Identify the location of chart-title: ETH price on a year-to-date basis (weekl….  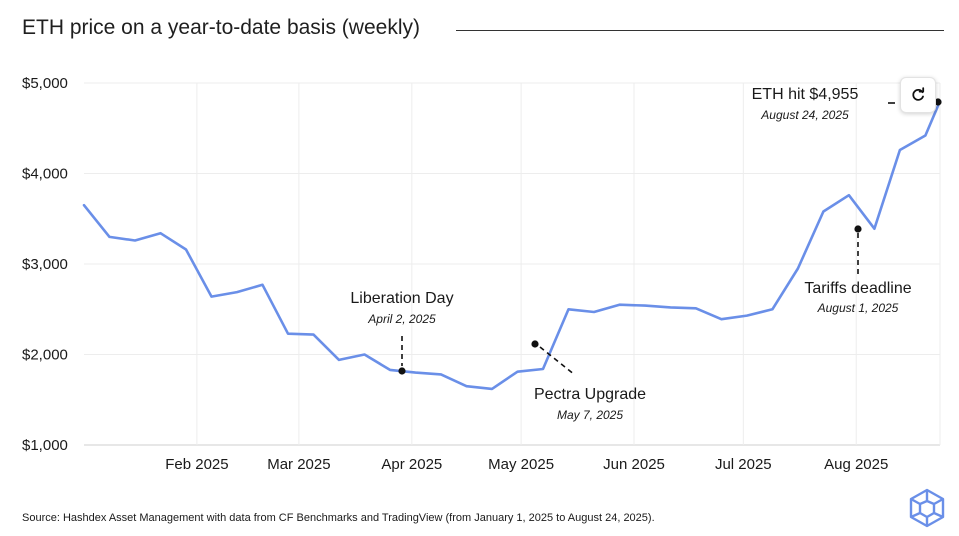
(221, 27).